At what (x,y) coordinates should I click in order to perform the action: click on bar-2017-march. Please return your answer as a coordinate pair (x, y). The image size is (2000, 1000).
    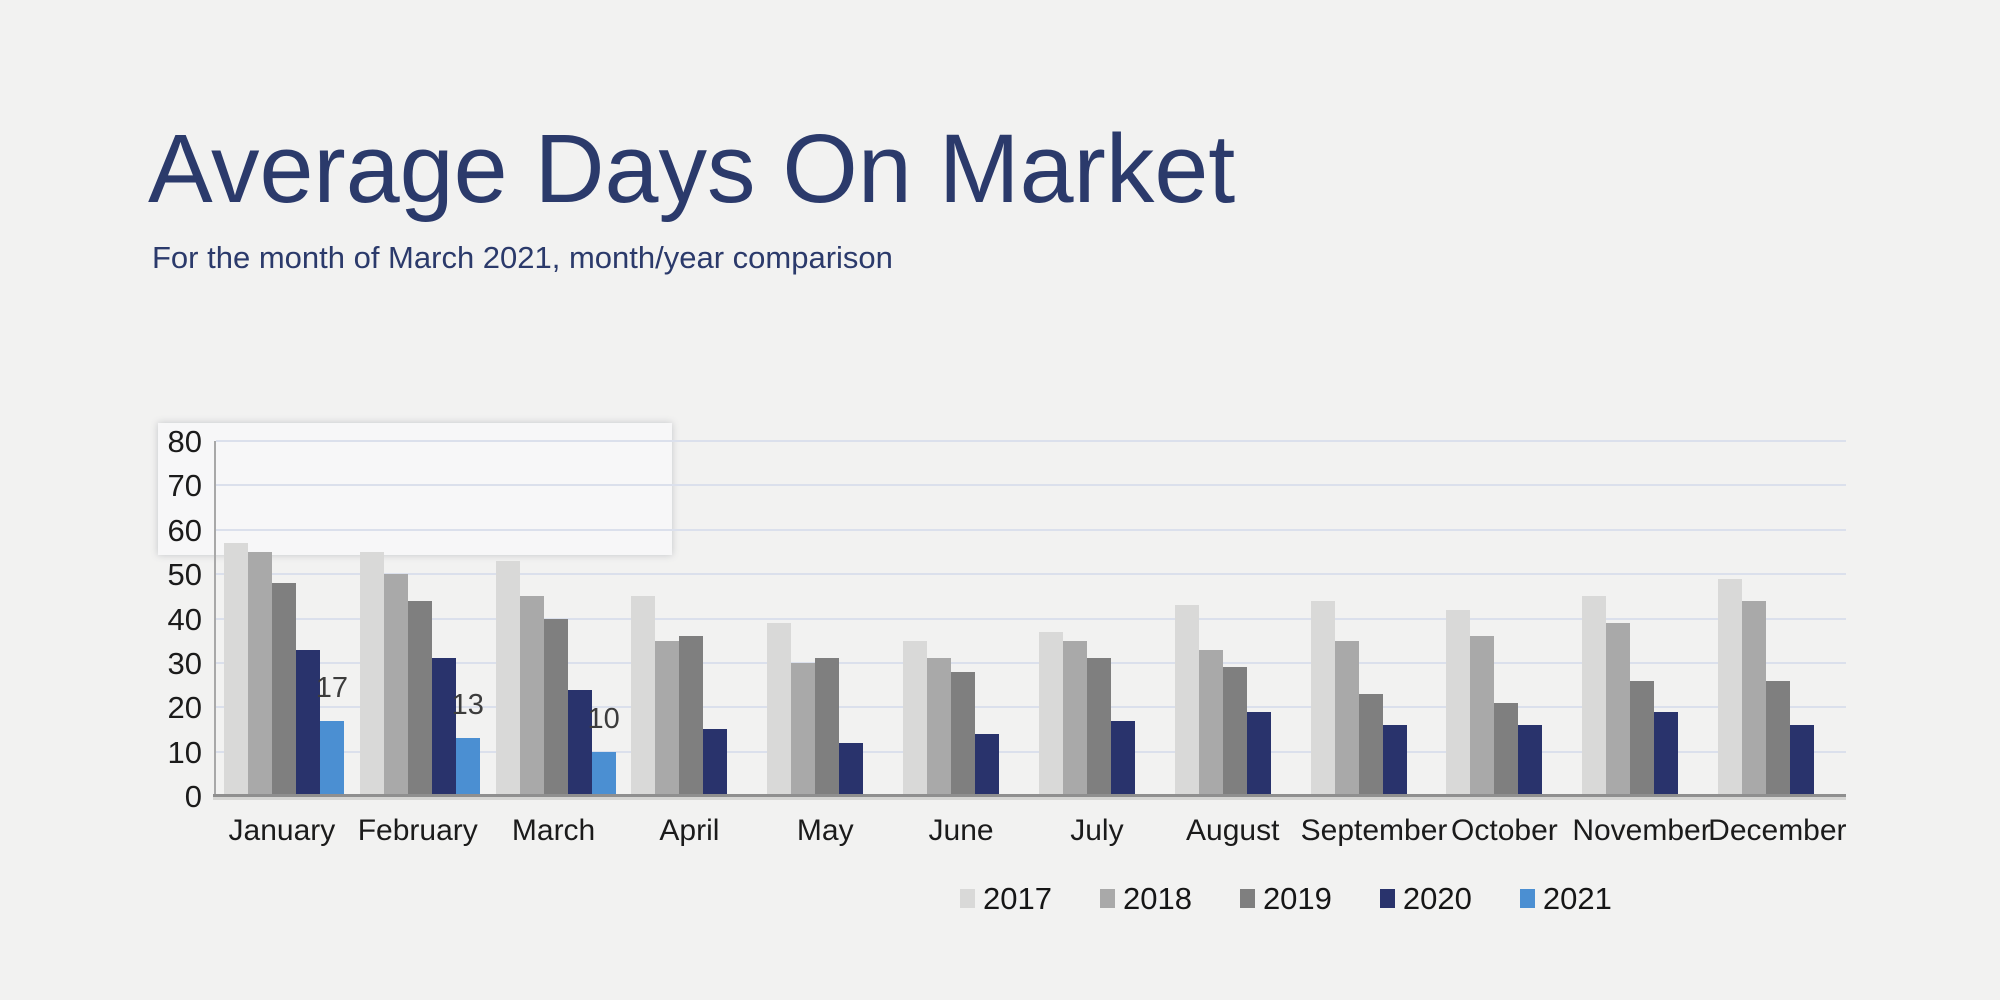
    Looking at the image, I should click on (507, 678).